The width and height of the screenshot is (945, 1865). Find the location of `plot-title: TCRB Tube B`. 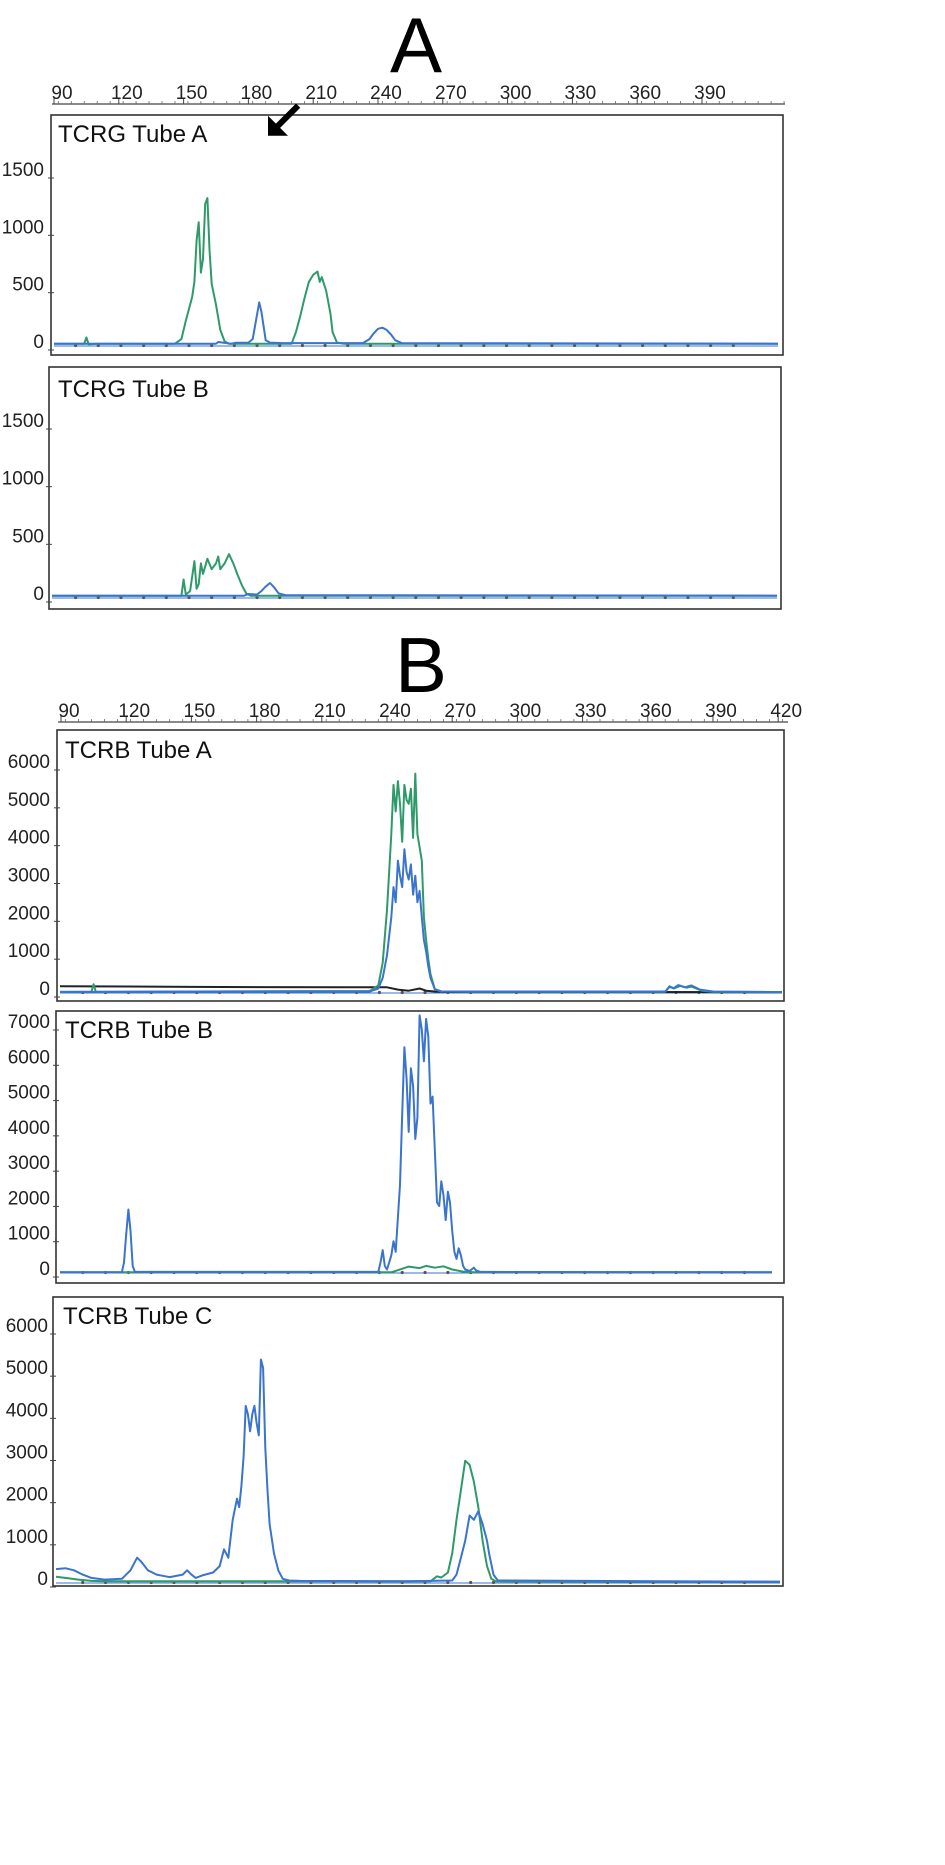

plot-title: TCRB Tube B is located at coordinates (139, 1030).